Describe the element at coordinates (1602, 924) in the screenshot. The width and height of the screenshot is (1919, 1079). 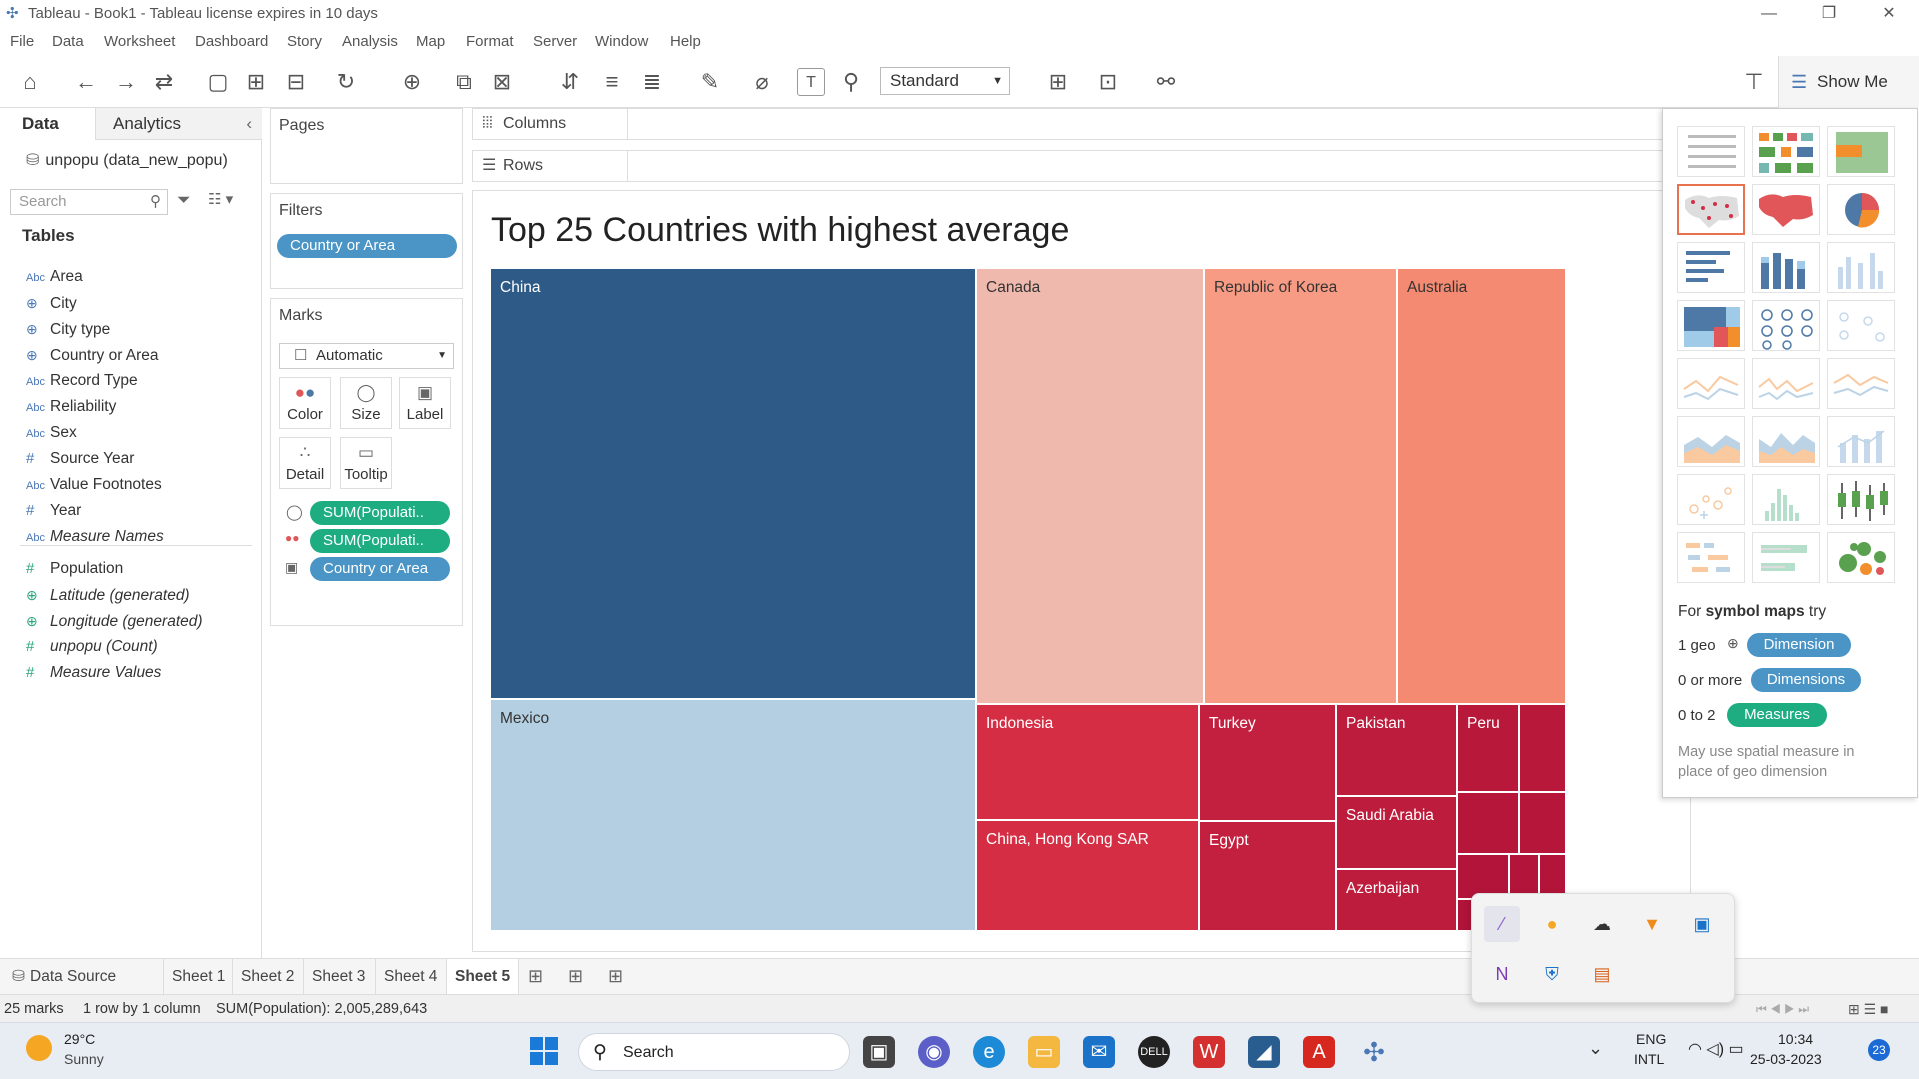
I see `onedrive-off-icon: ☁` at that location.